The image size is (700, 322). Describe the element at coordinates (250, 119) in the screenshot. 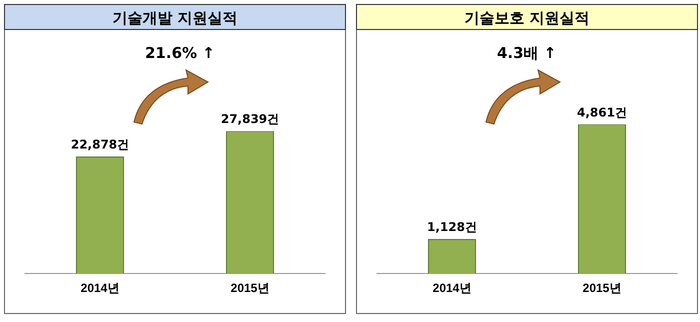

I see `data-label: 27,839건` at that location.